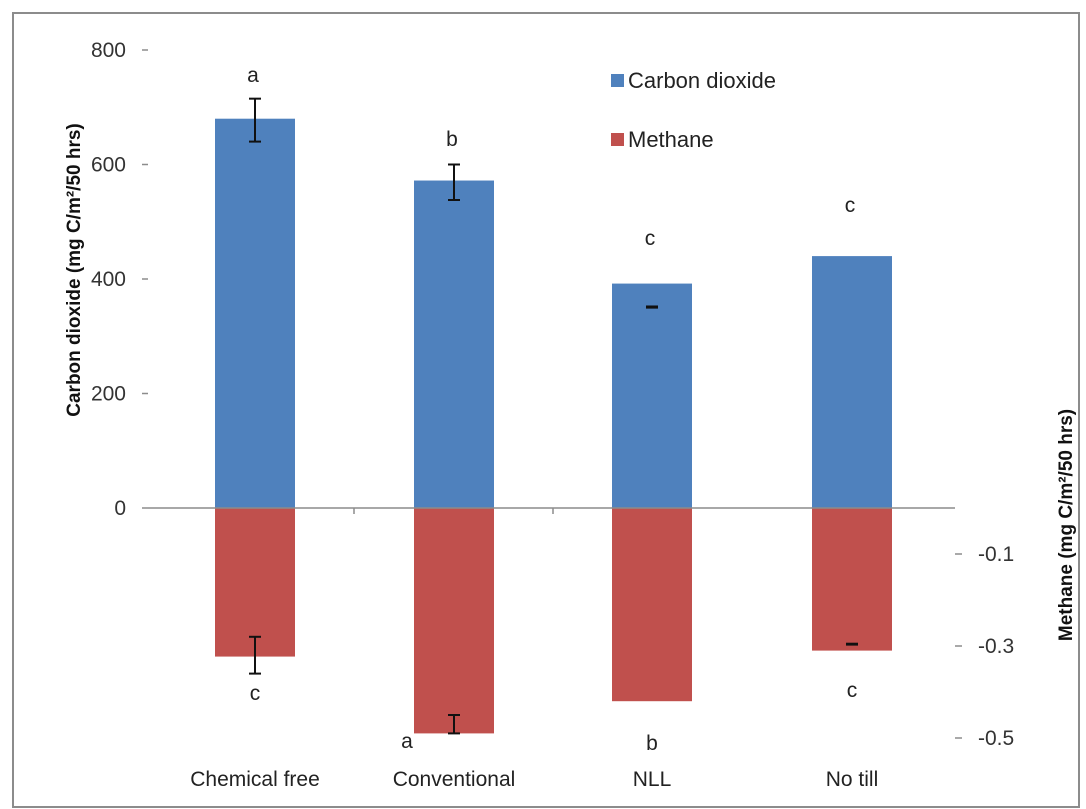 The width and height of the screenshot is (1086, 809). Describe the element at coordinates (996, 738) in the screenshot. I see `y-right-tick-label: -0.5` at that location.